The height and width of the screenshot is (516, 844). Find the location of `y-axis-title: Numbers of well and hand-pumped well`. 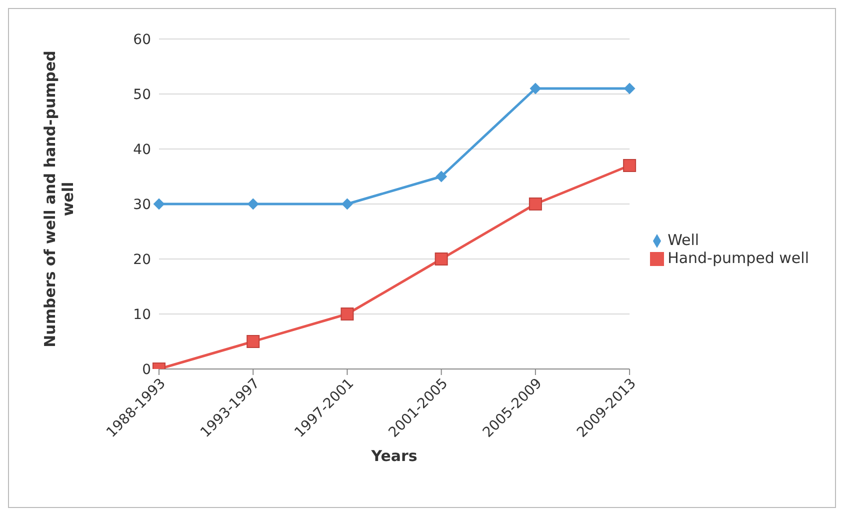

y-axis-title: Numbers of well and hand-pumped well is located at coordinates (59, 199).